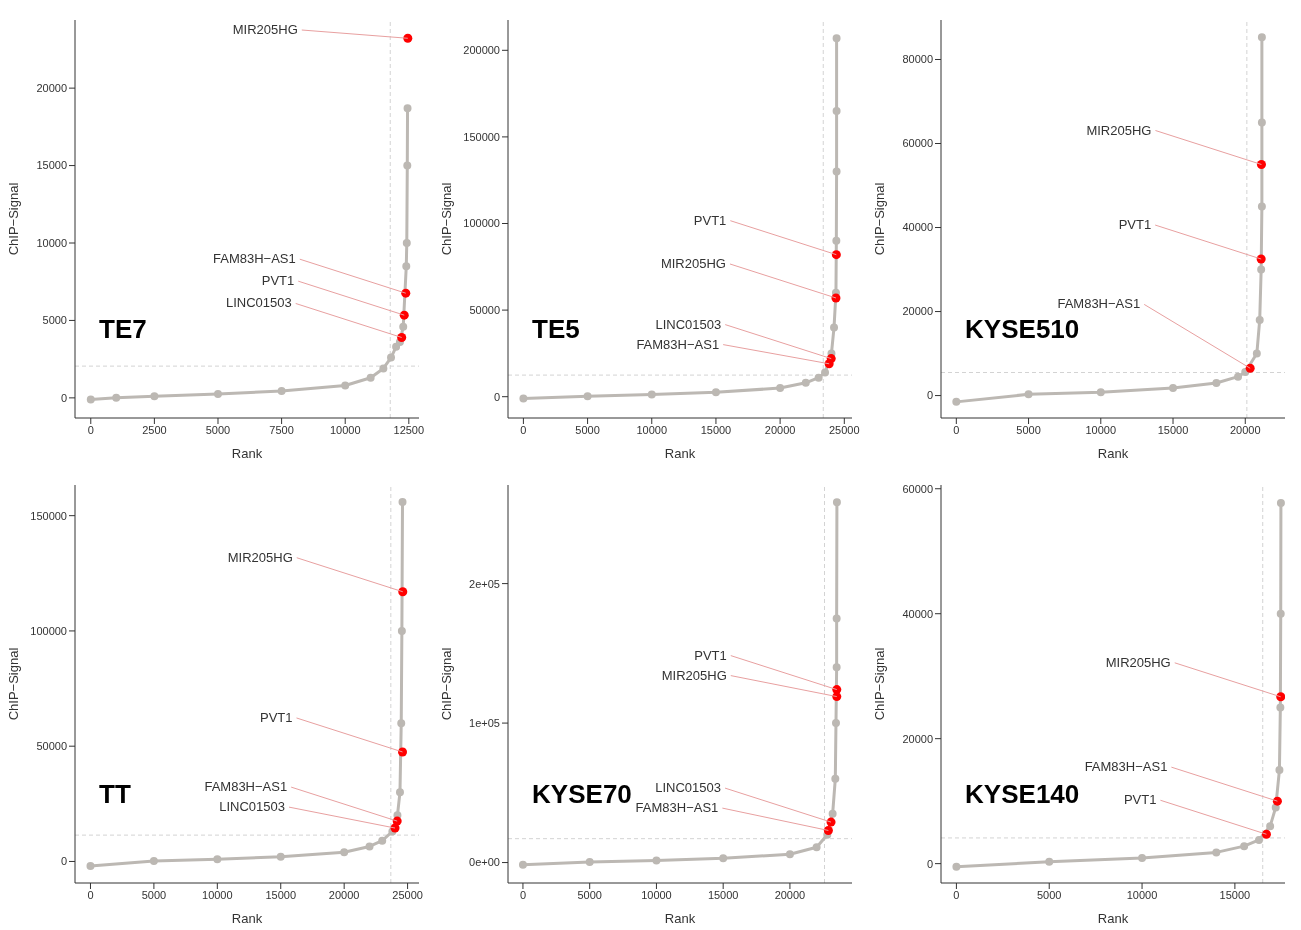 The width and height of the screenshot is (1301, 930). Describe the element at coordinates (51, 242) in the screenshot. I see `y-tick-label: 10000` at that location.